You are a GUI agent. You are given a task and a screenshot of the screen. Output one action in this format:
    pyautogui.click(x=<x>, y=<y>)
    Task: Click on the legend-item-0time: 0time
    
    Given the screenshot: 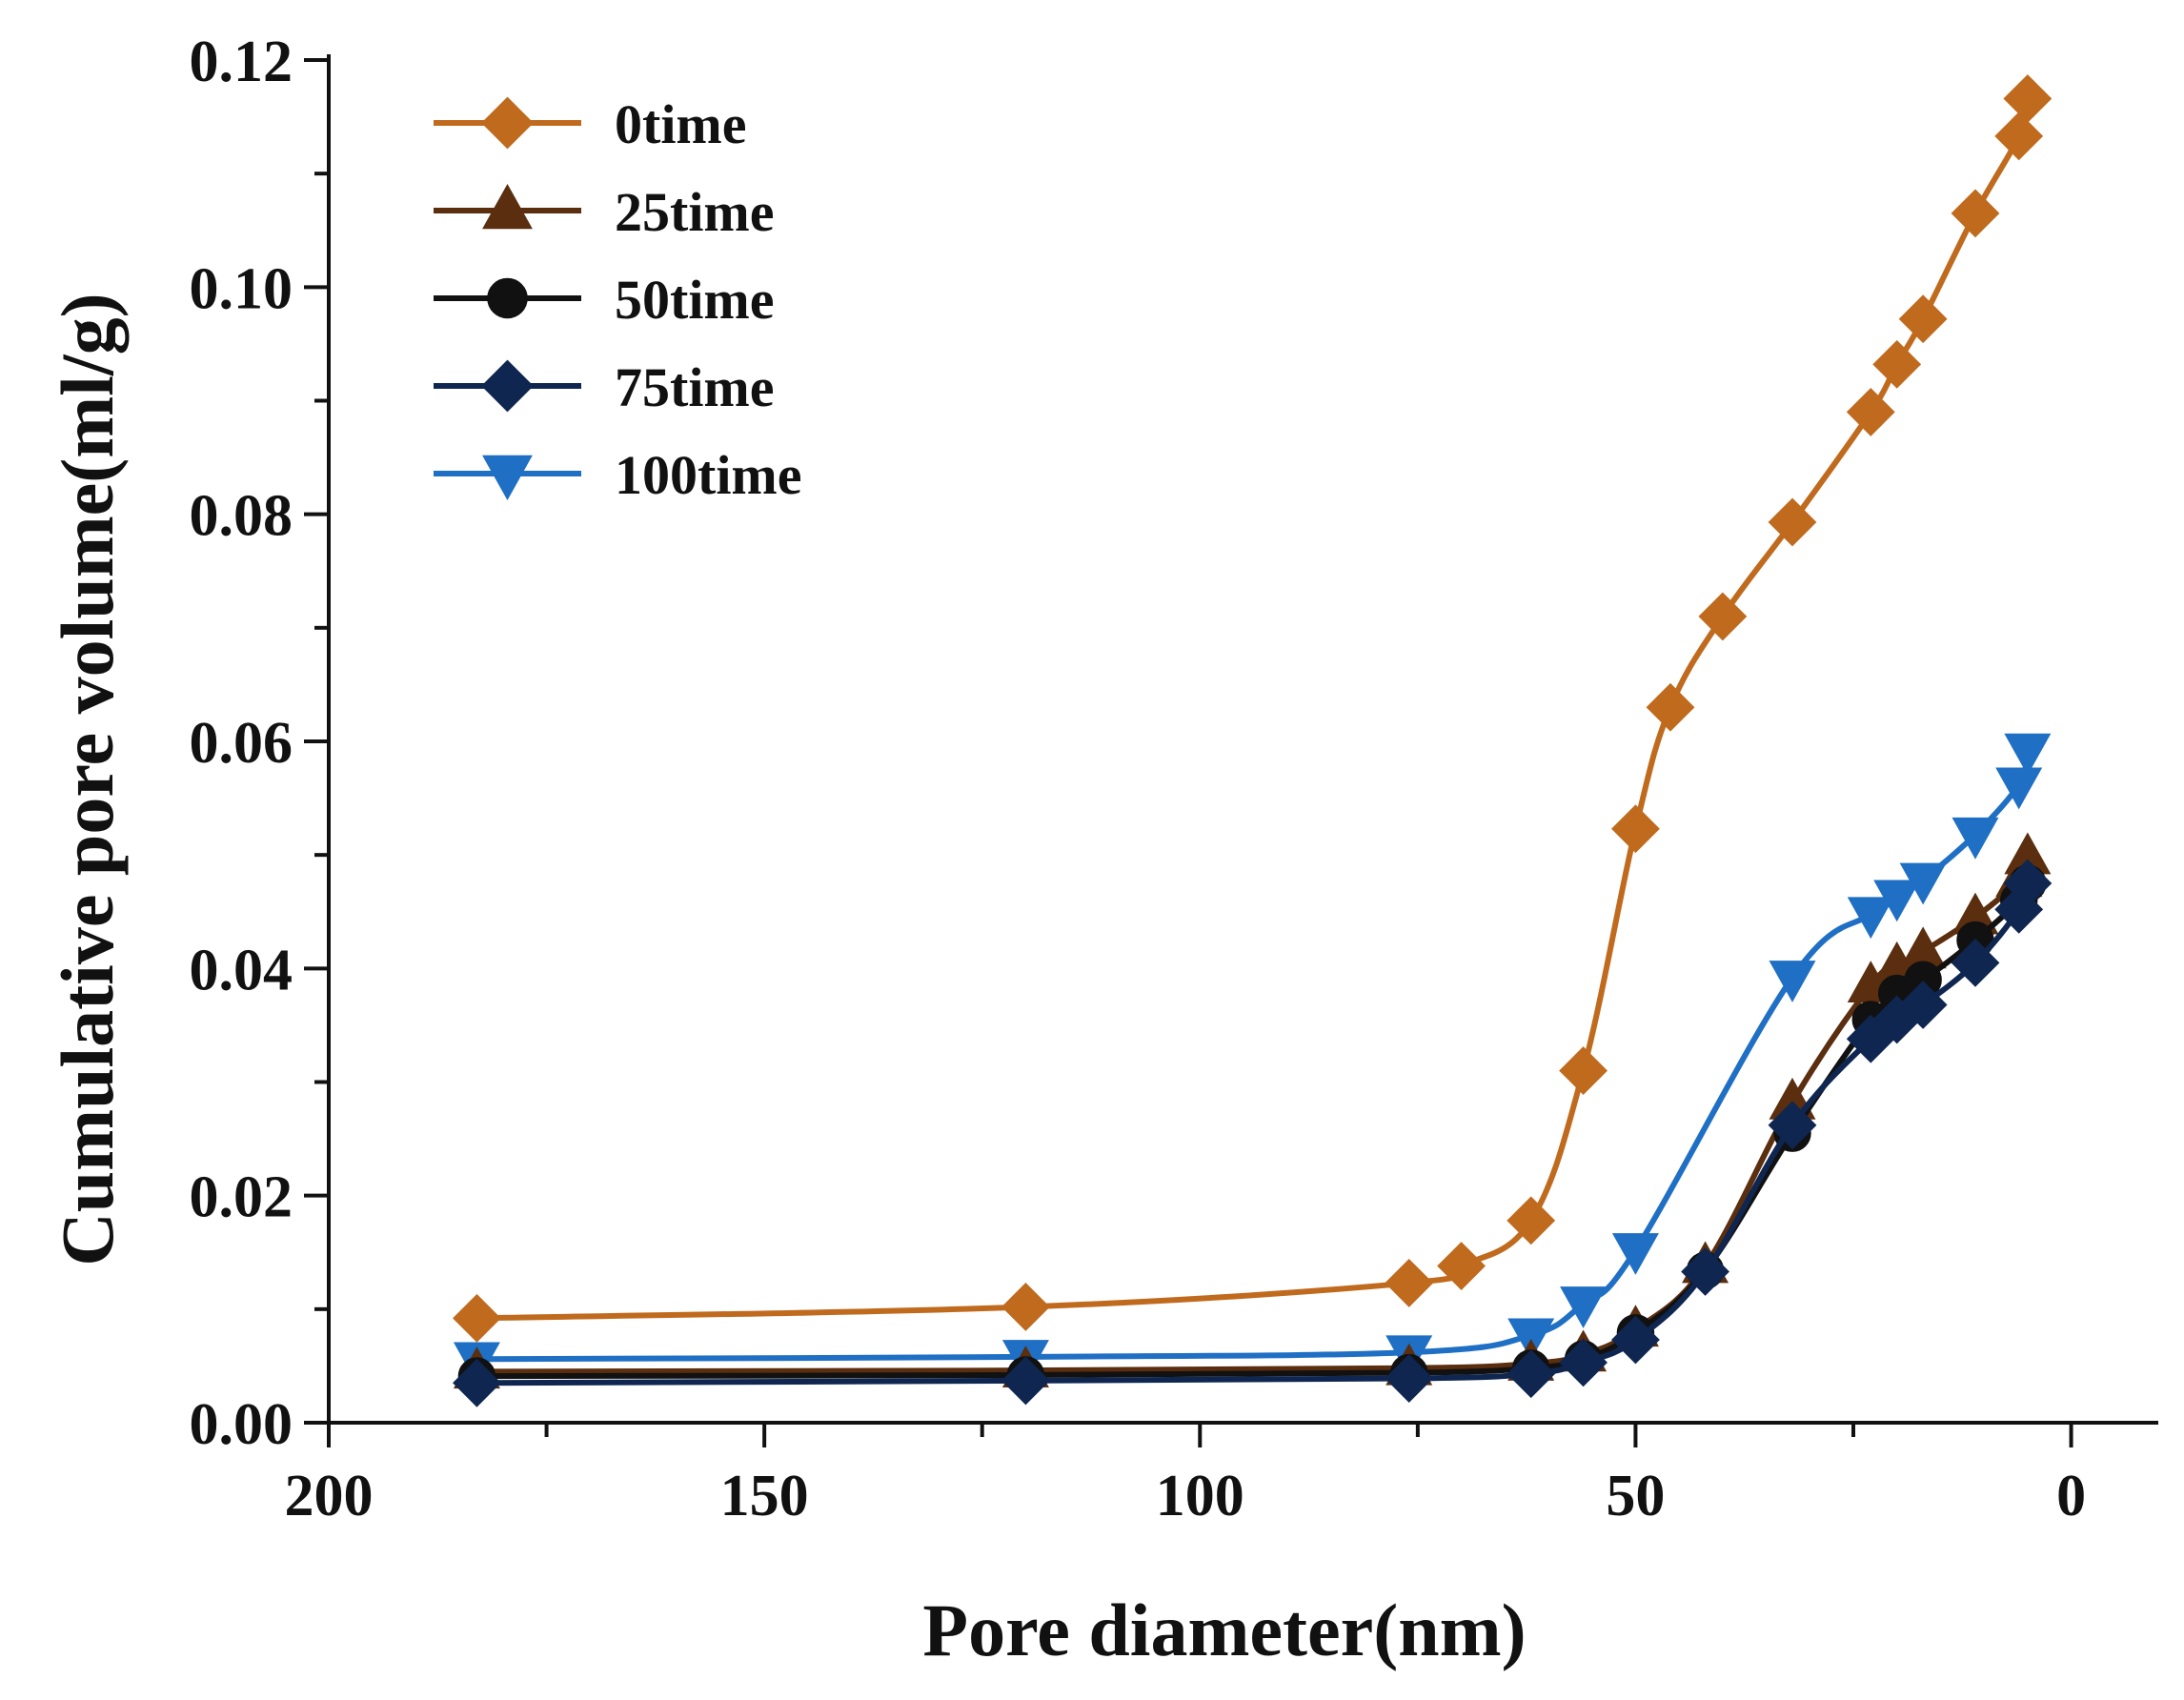 What is the action you would take?
    pyautogui.click(x=590, y=124)
    